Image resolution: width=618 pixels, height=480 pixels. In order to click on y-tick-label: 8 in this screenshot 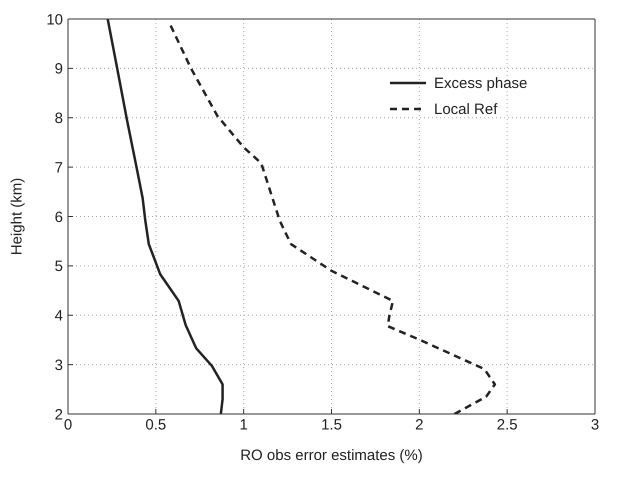, I will do `click(58, 119)`.